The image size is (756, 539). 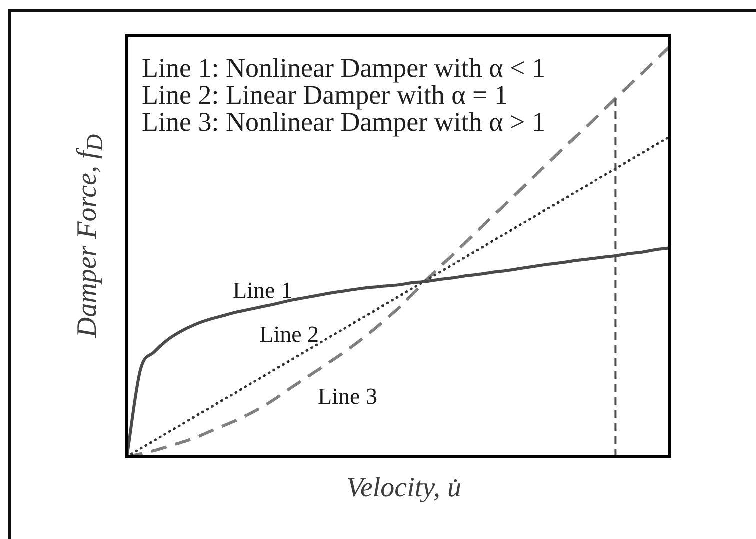 I want to click on x-axis-title: Velocity, u̇, so click(x=404, y=488).